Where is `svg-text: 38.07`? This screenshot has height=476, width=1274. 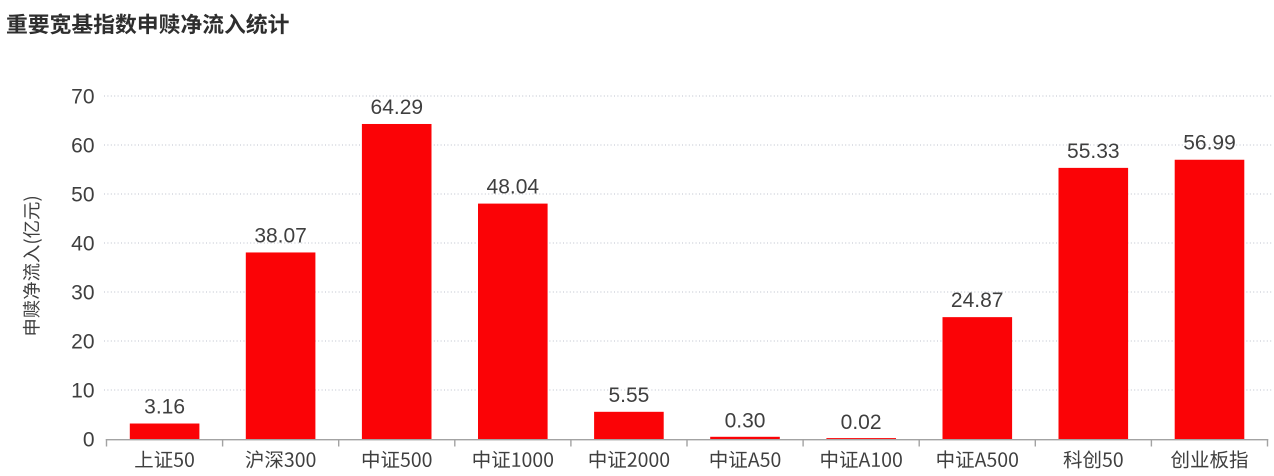 svg-text: 38.07 is located at coordinates (280, 236).